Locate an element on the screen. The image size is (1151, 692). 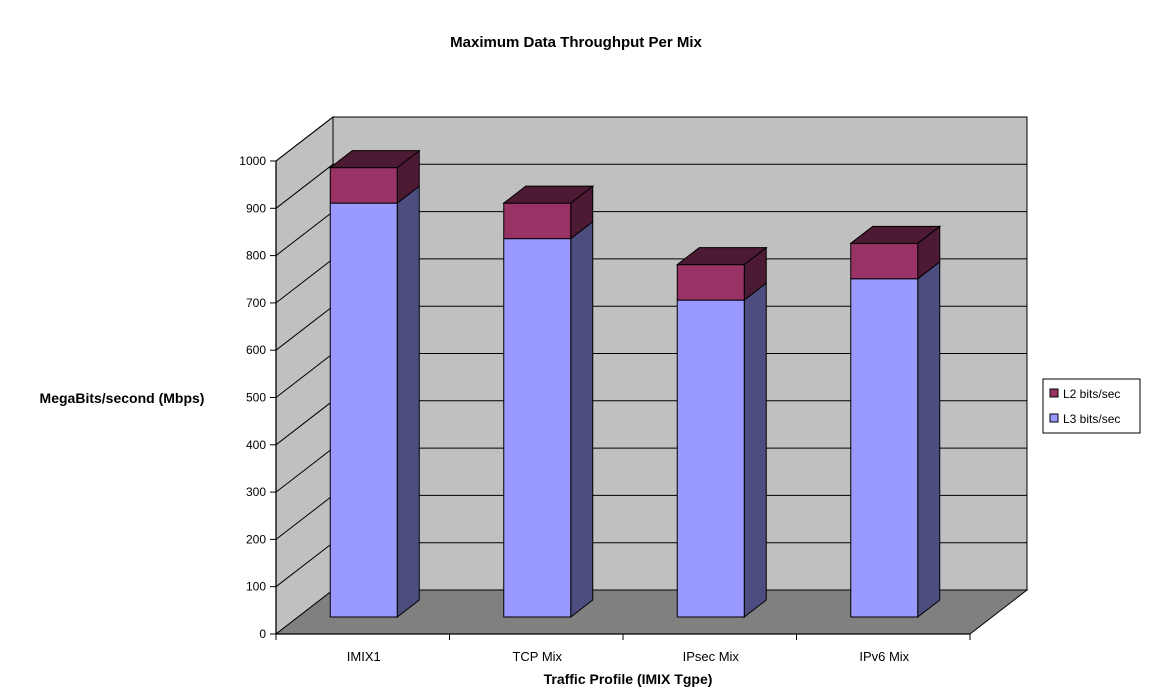
legend-item: L3 bits/sec is located at coordinates (1084, 419).